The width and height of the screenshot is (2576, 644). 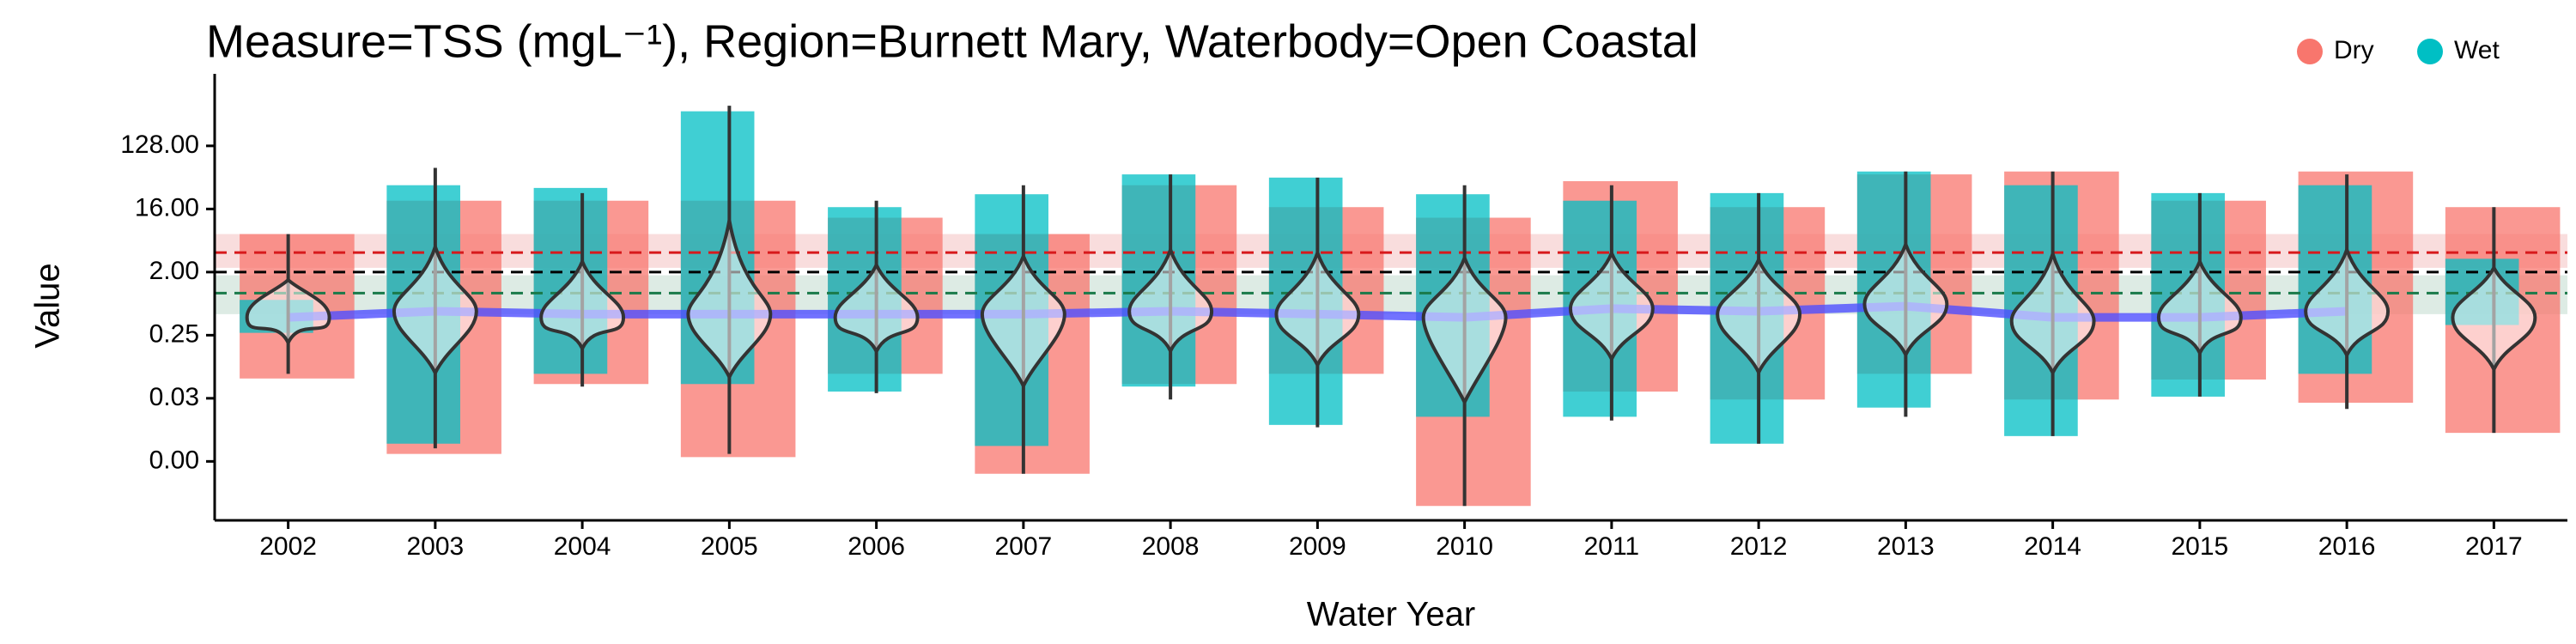 I want to click on y-tick-label: 0.00, so click(x=174, y=460).